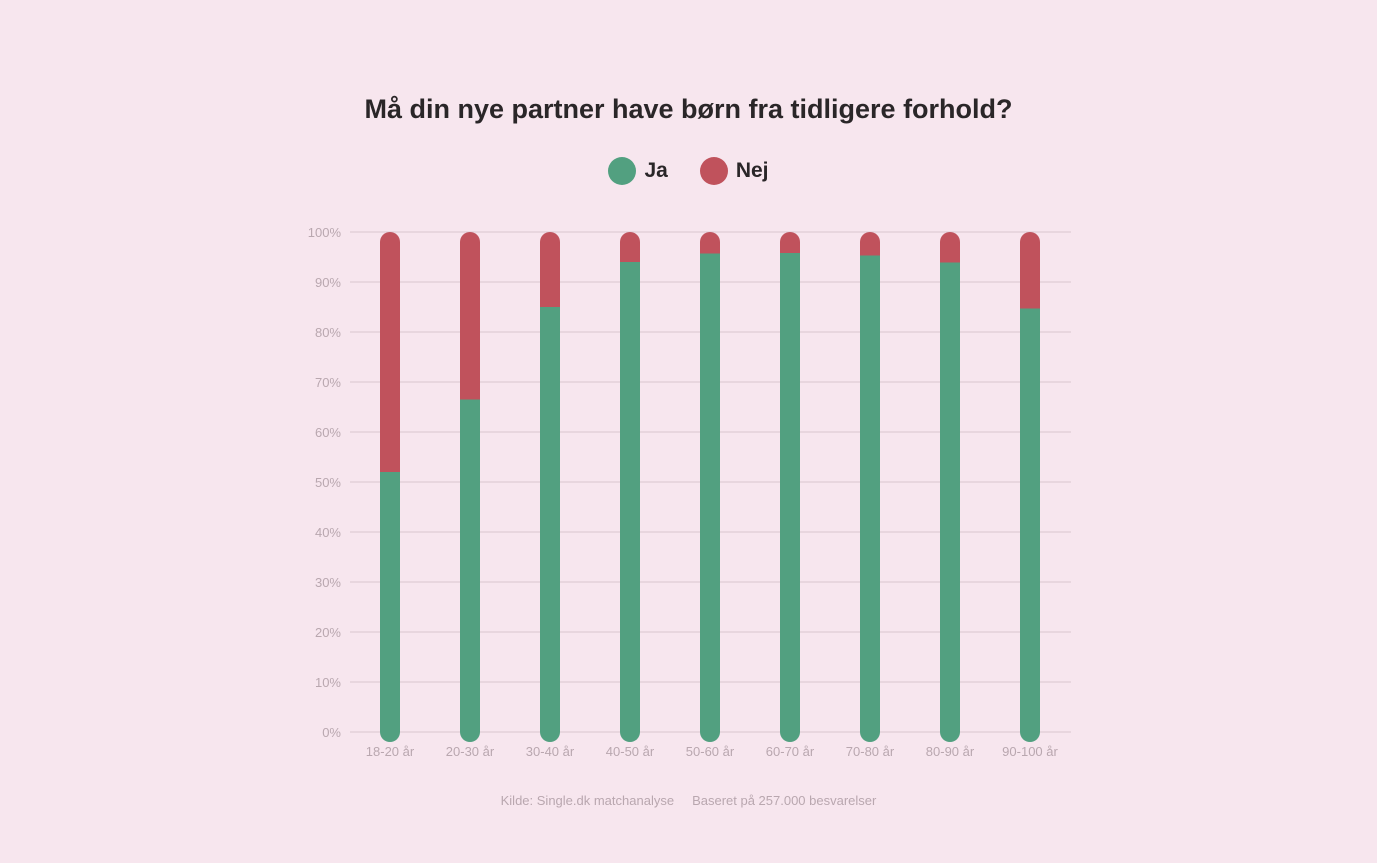 The width and height of the screenshot is (1377, 863). I want to click on legend-item-ja: Ja, so click(638, 171).